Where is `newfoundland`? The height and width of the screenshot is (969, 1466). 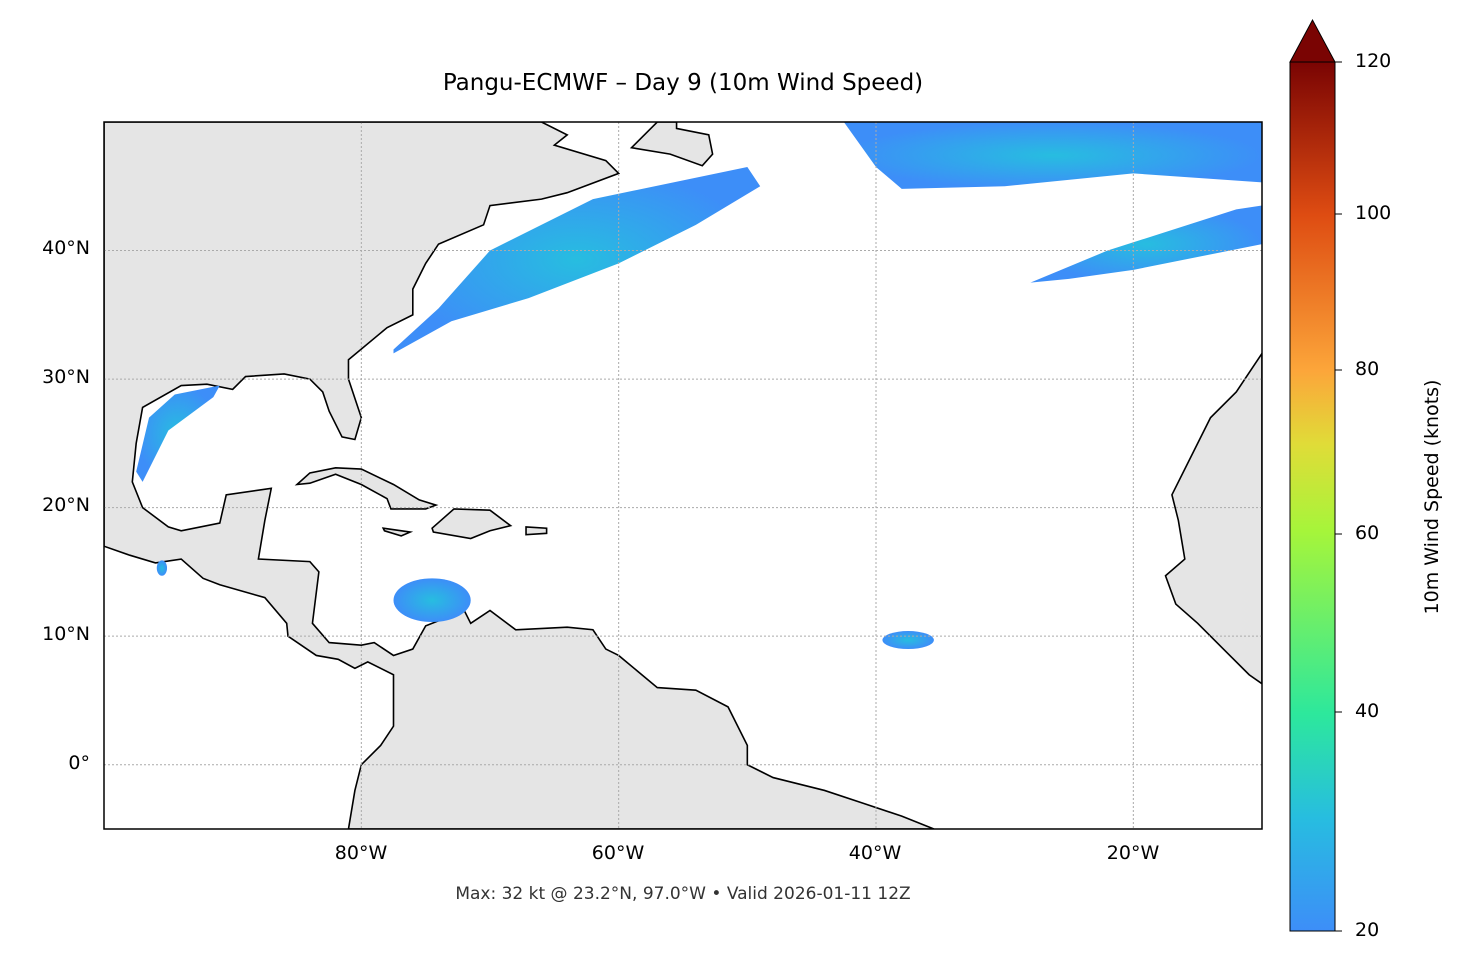
newfoundland is located at coordinates (671, 144).